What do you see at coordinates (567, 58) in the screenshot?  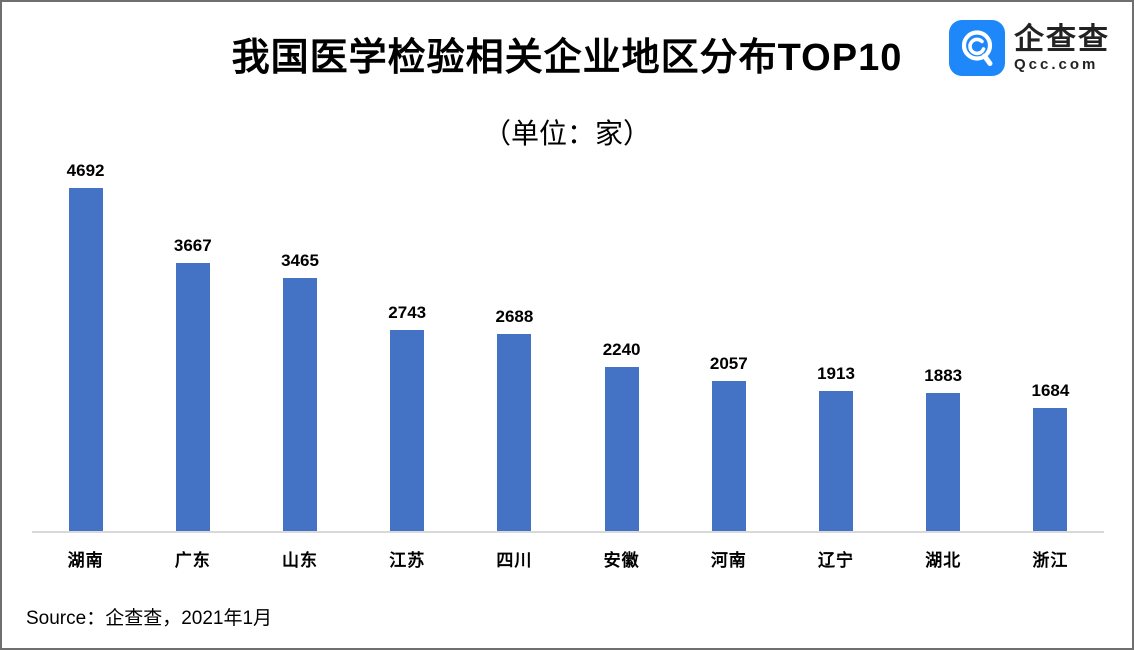 I see `page-title: 我国医学检验相关企业地区分布TOP10` at bounding box center [567, 58].